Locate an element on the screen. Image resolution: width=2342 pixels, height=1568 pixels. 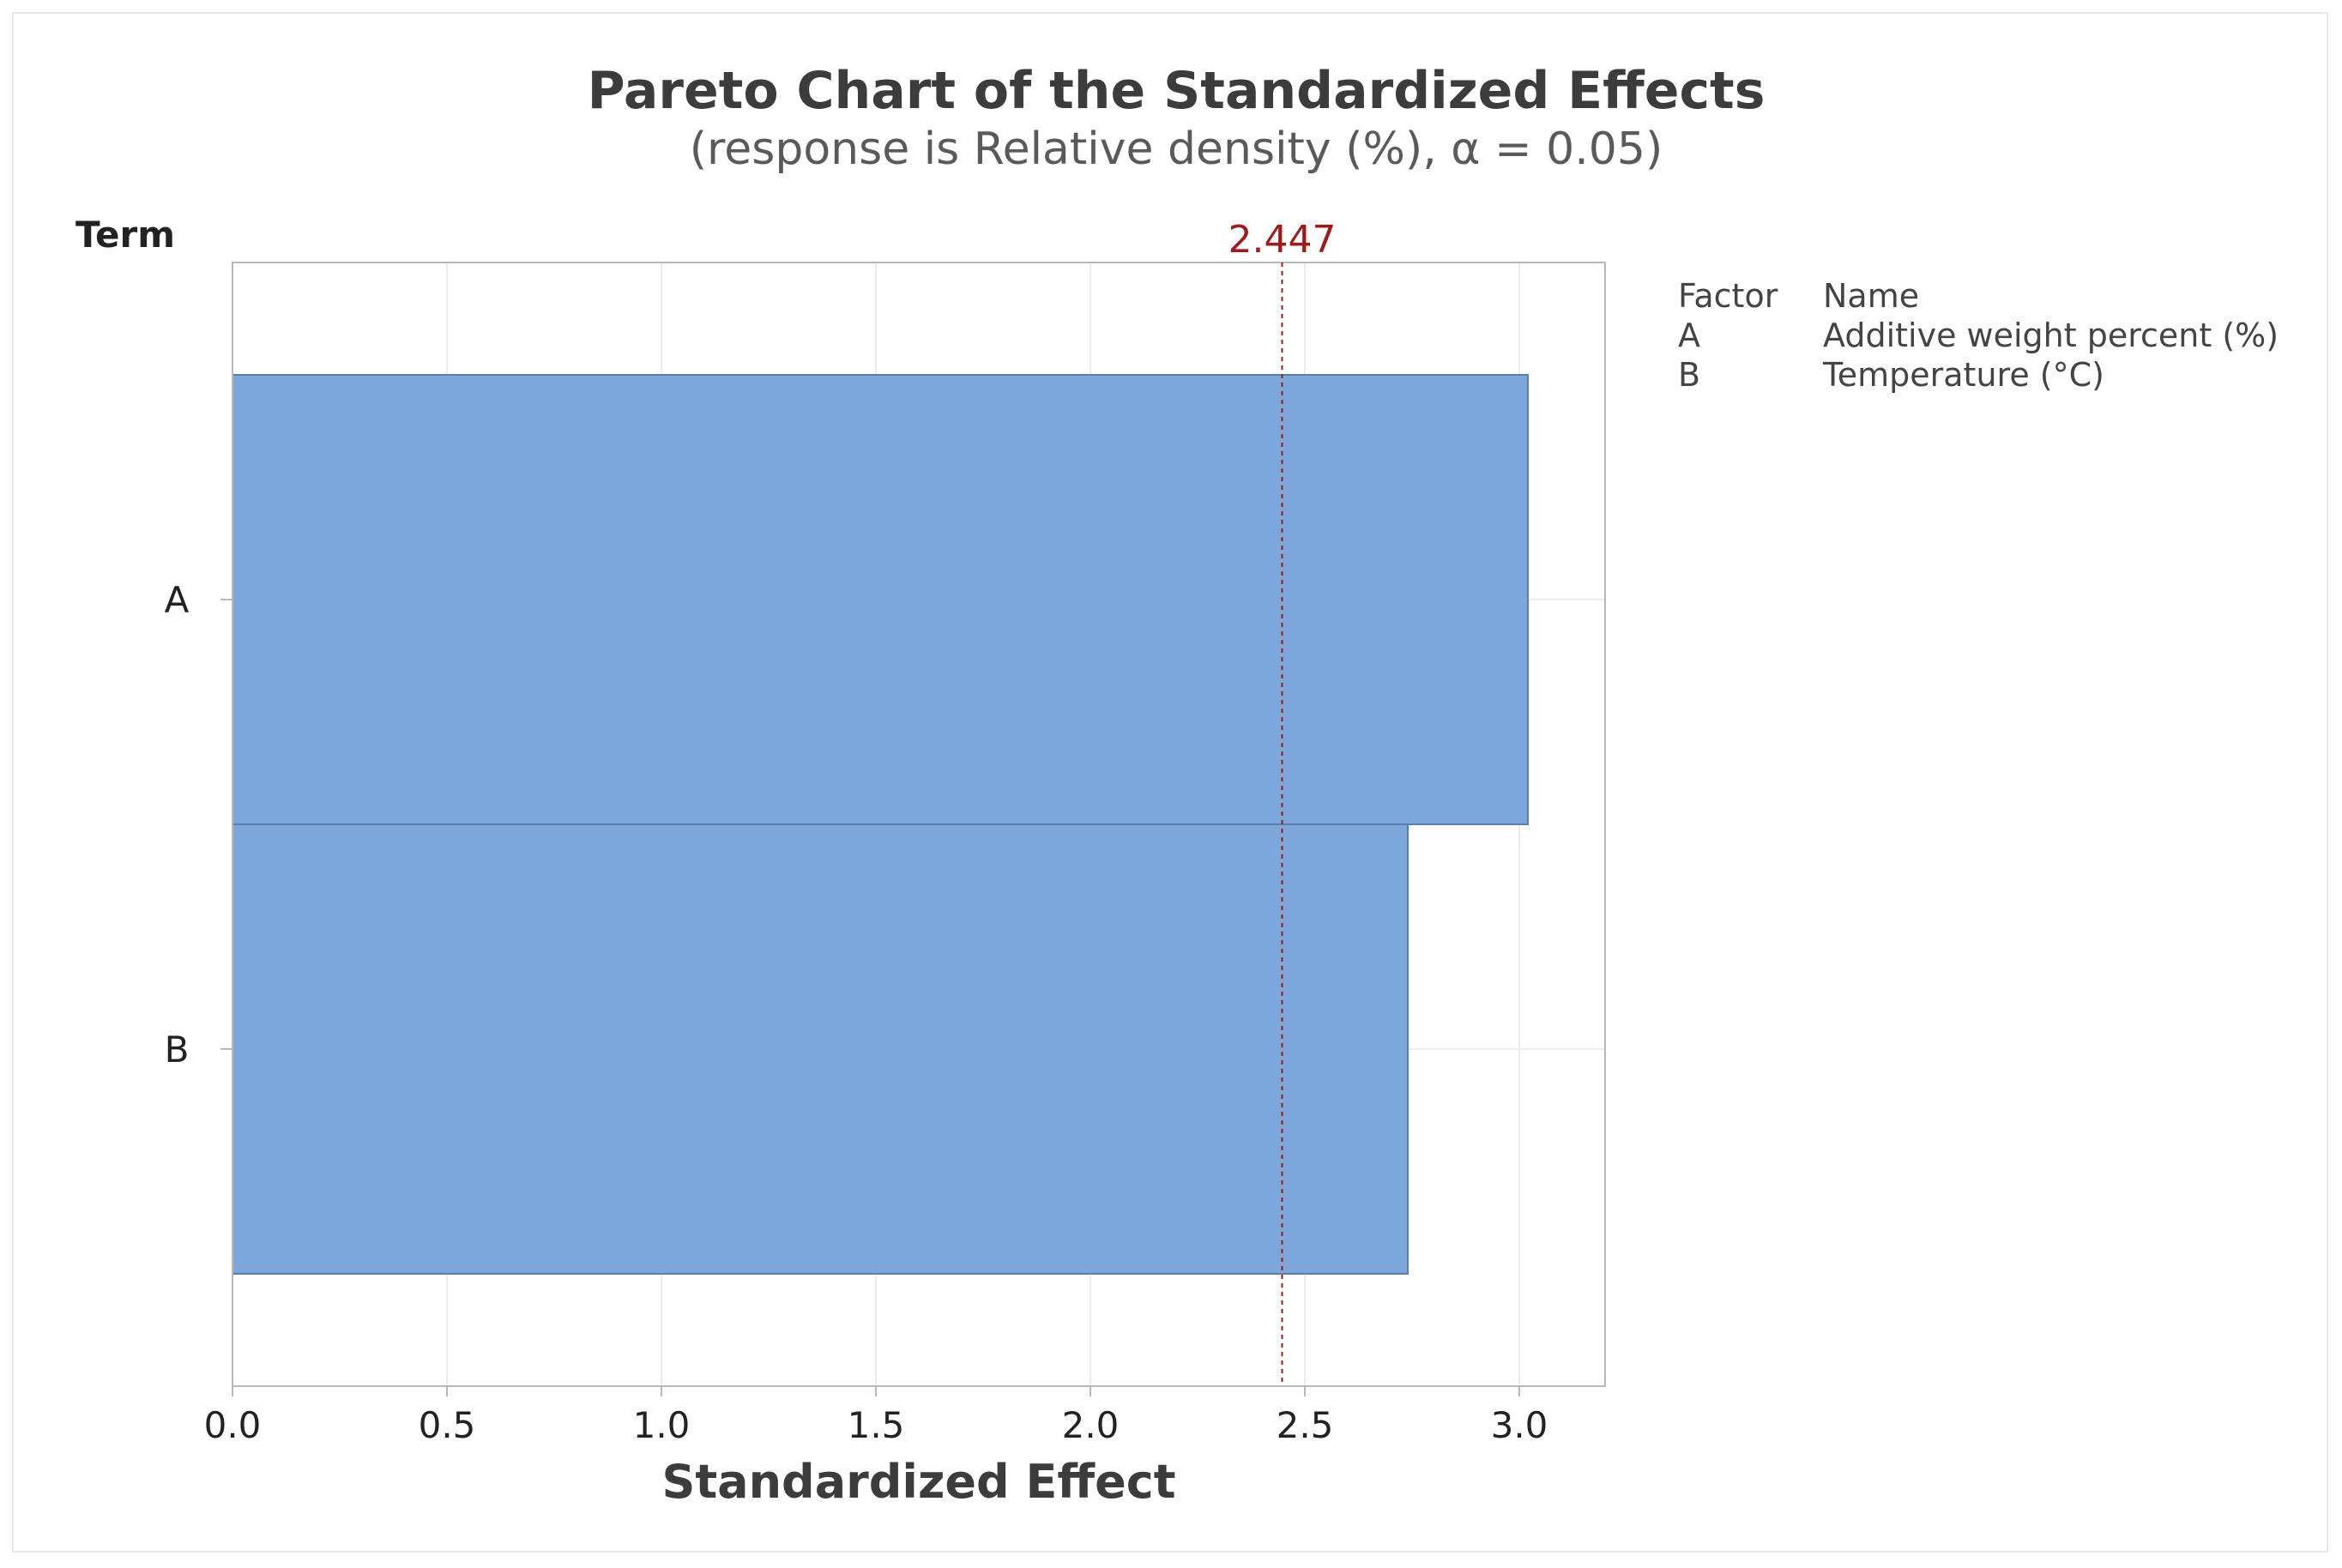
x-tick-label: 2.5 is located at coordinates (1305, 1425).